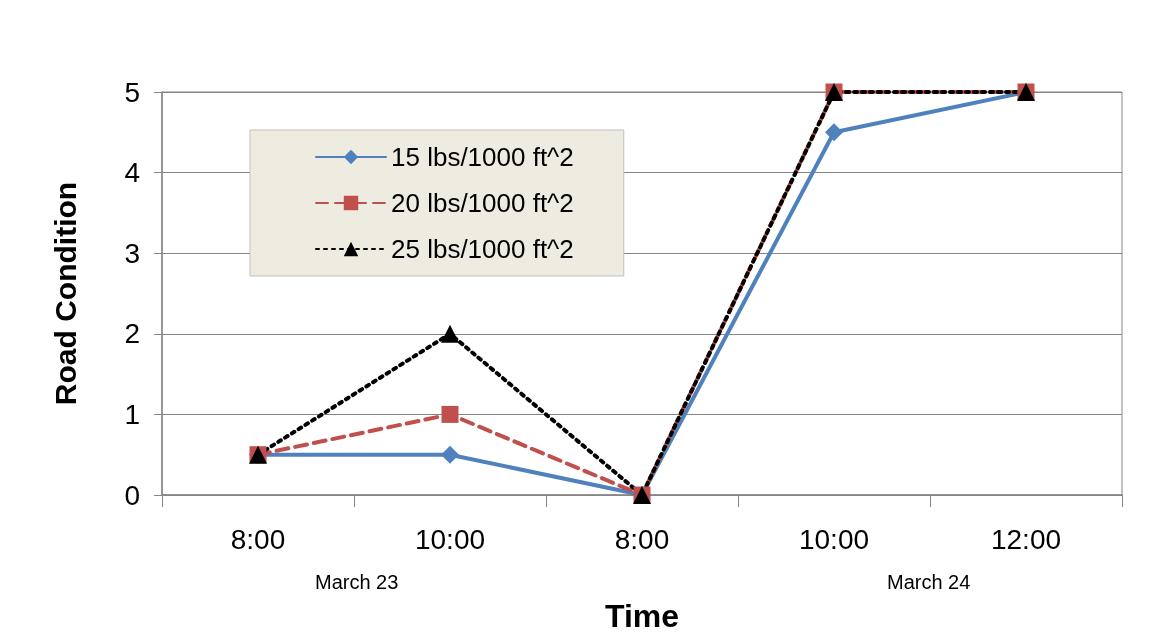 The image size is (1172, 643). Describe the element at coordinates (132, 414) in the screenshot. I see `y-tick-label: 1` at that location.